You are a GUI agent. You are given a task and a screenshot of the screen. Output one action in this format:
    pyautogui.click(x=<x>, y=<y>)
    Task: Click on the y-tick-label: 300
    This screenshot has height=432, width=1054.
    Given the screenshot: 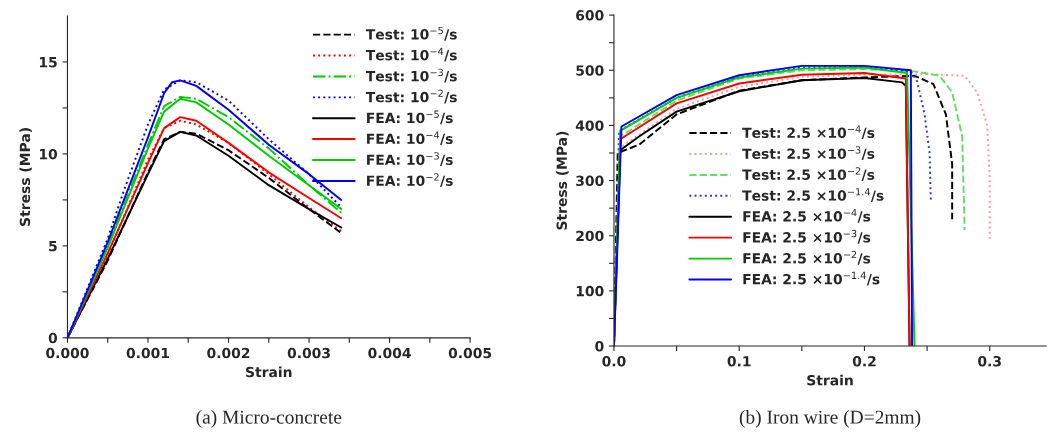 What is the action you would take?
    pyautogui.click(x=590, y=181)
    